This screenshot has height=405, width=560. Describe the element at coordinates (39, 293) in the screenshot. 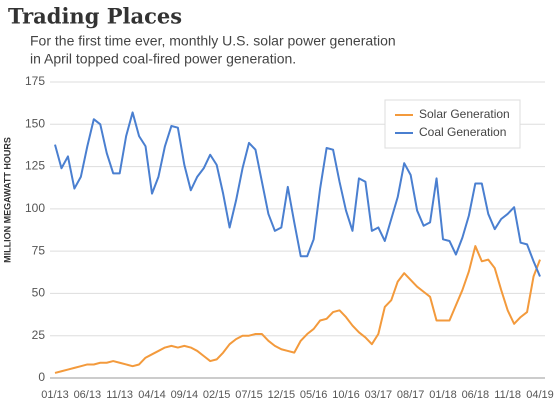

I see `y-tick-label: 50` at that location.